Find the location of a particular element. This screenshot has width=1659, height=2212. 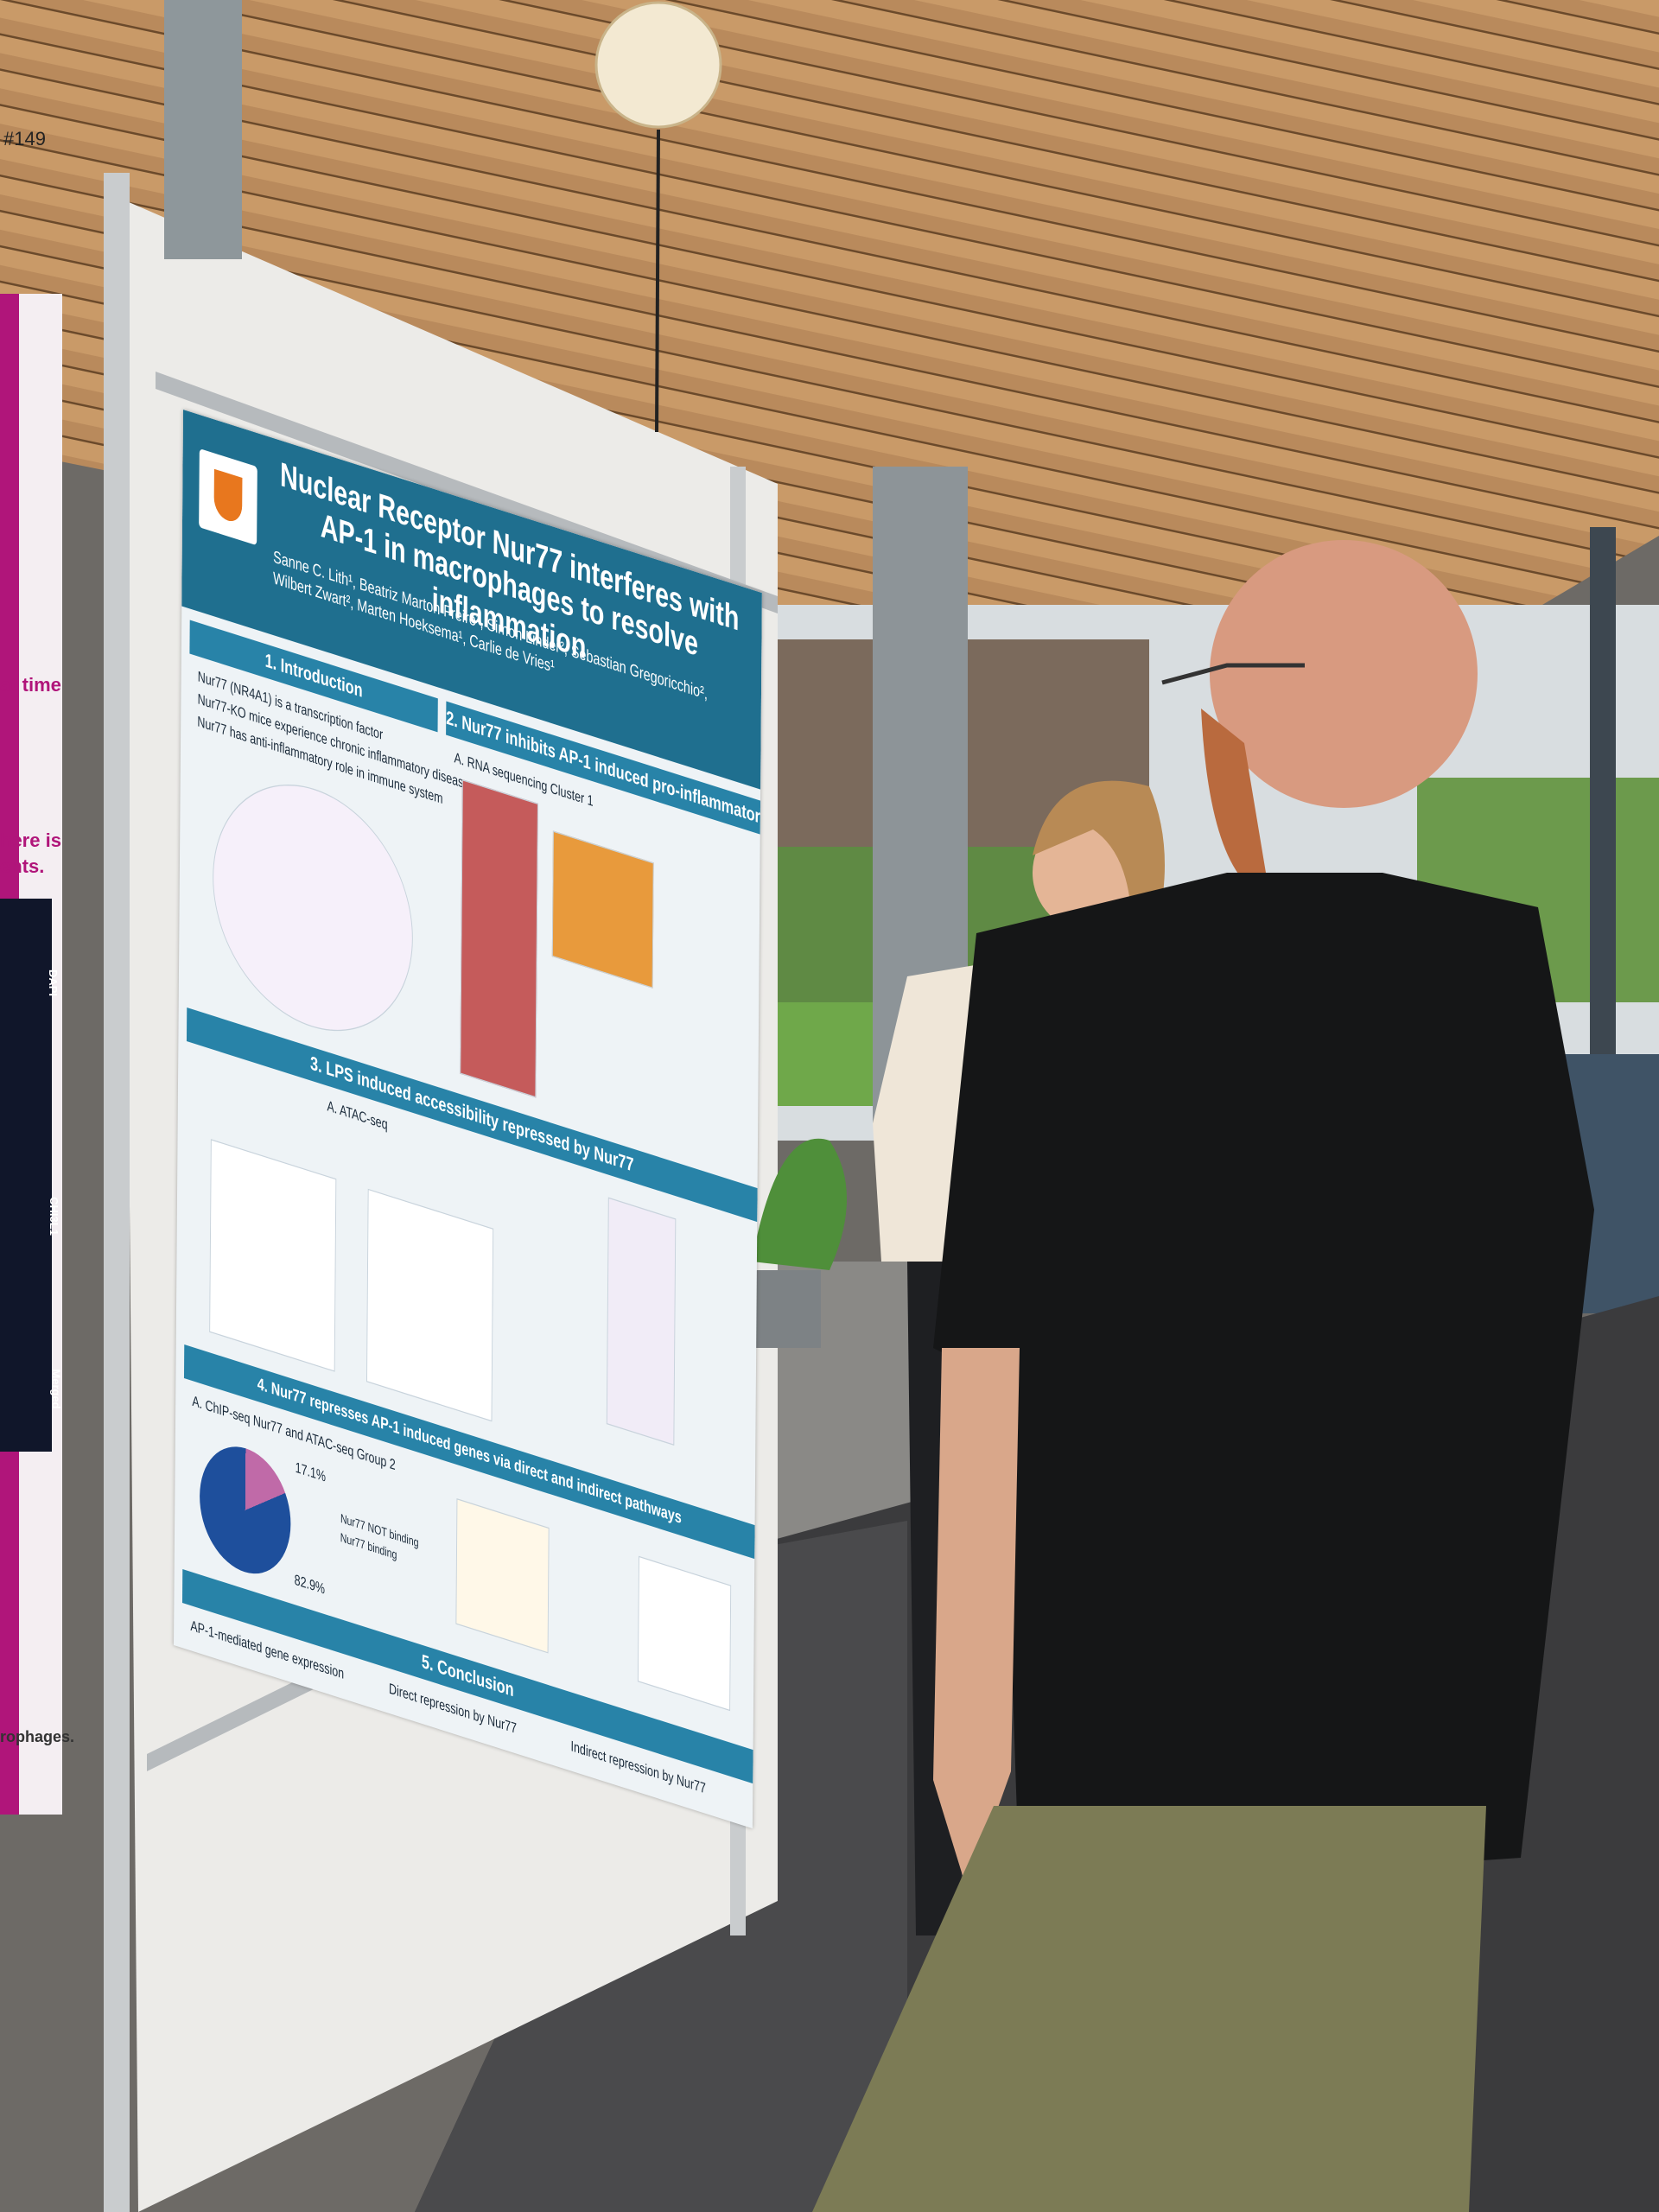

light-bulb is located at coordinates (658, 65).